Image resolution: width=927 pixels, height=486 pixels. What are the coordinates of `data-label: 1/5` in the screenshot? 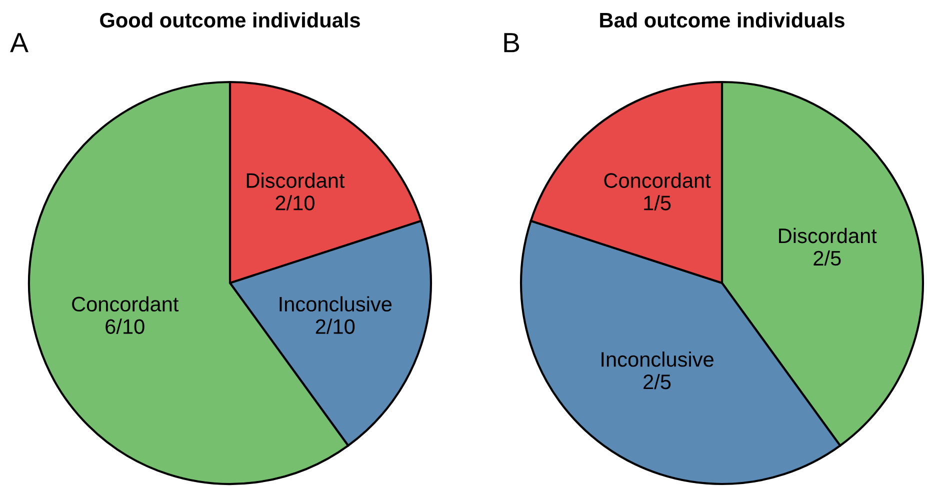 It's located at (657, 202).